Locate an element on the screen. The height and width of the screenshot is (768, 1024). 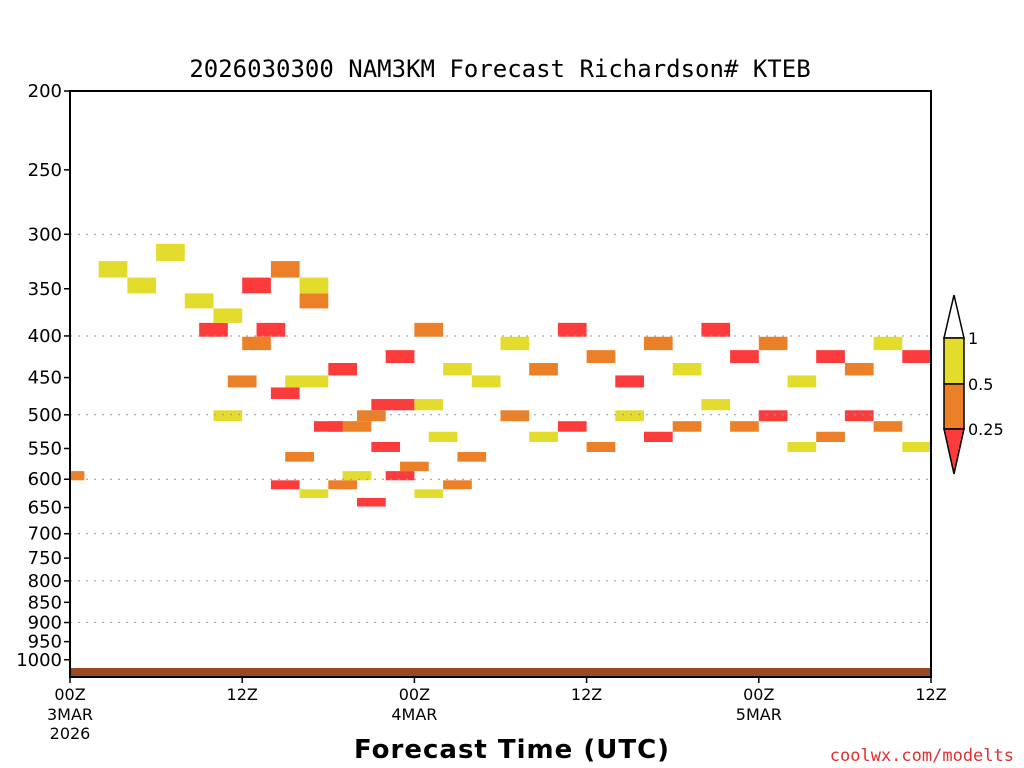
ytick-label-800: 800 is located at coordinates (45, 581).